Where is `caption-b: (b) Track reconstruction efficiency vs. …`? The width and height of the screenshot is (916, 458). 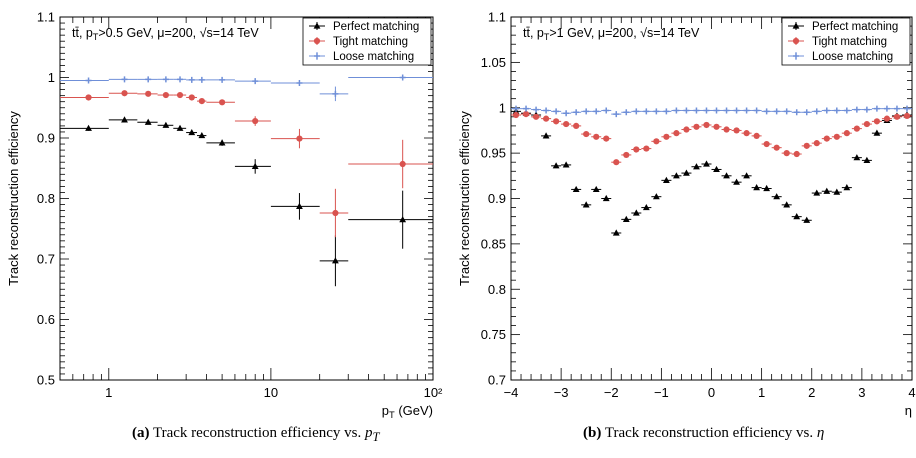
caption-b: (b) Track reconstruction efficiency vs. … is located at coordinates (703, 433).